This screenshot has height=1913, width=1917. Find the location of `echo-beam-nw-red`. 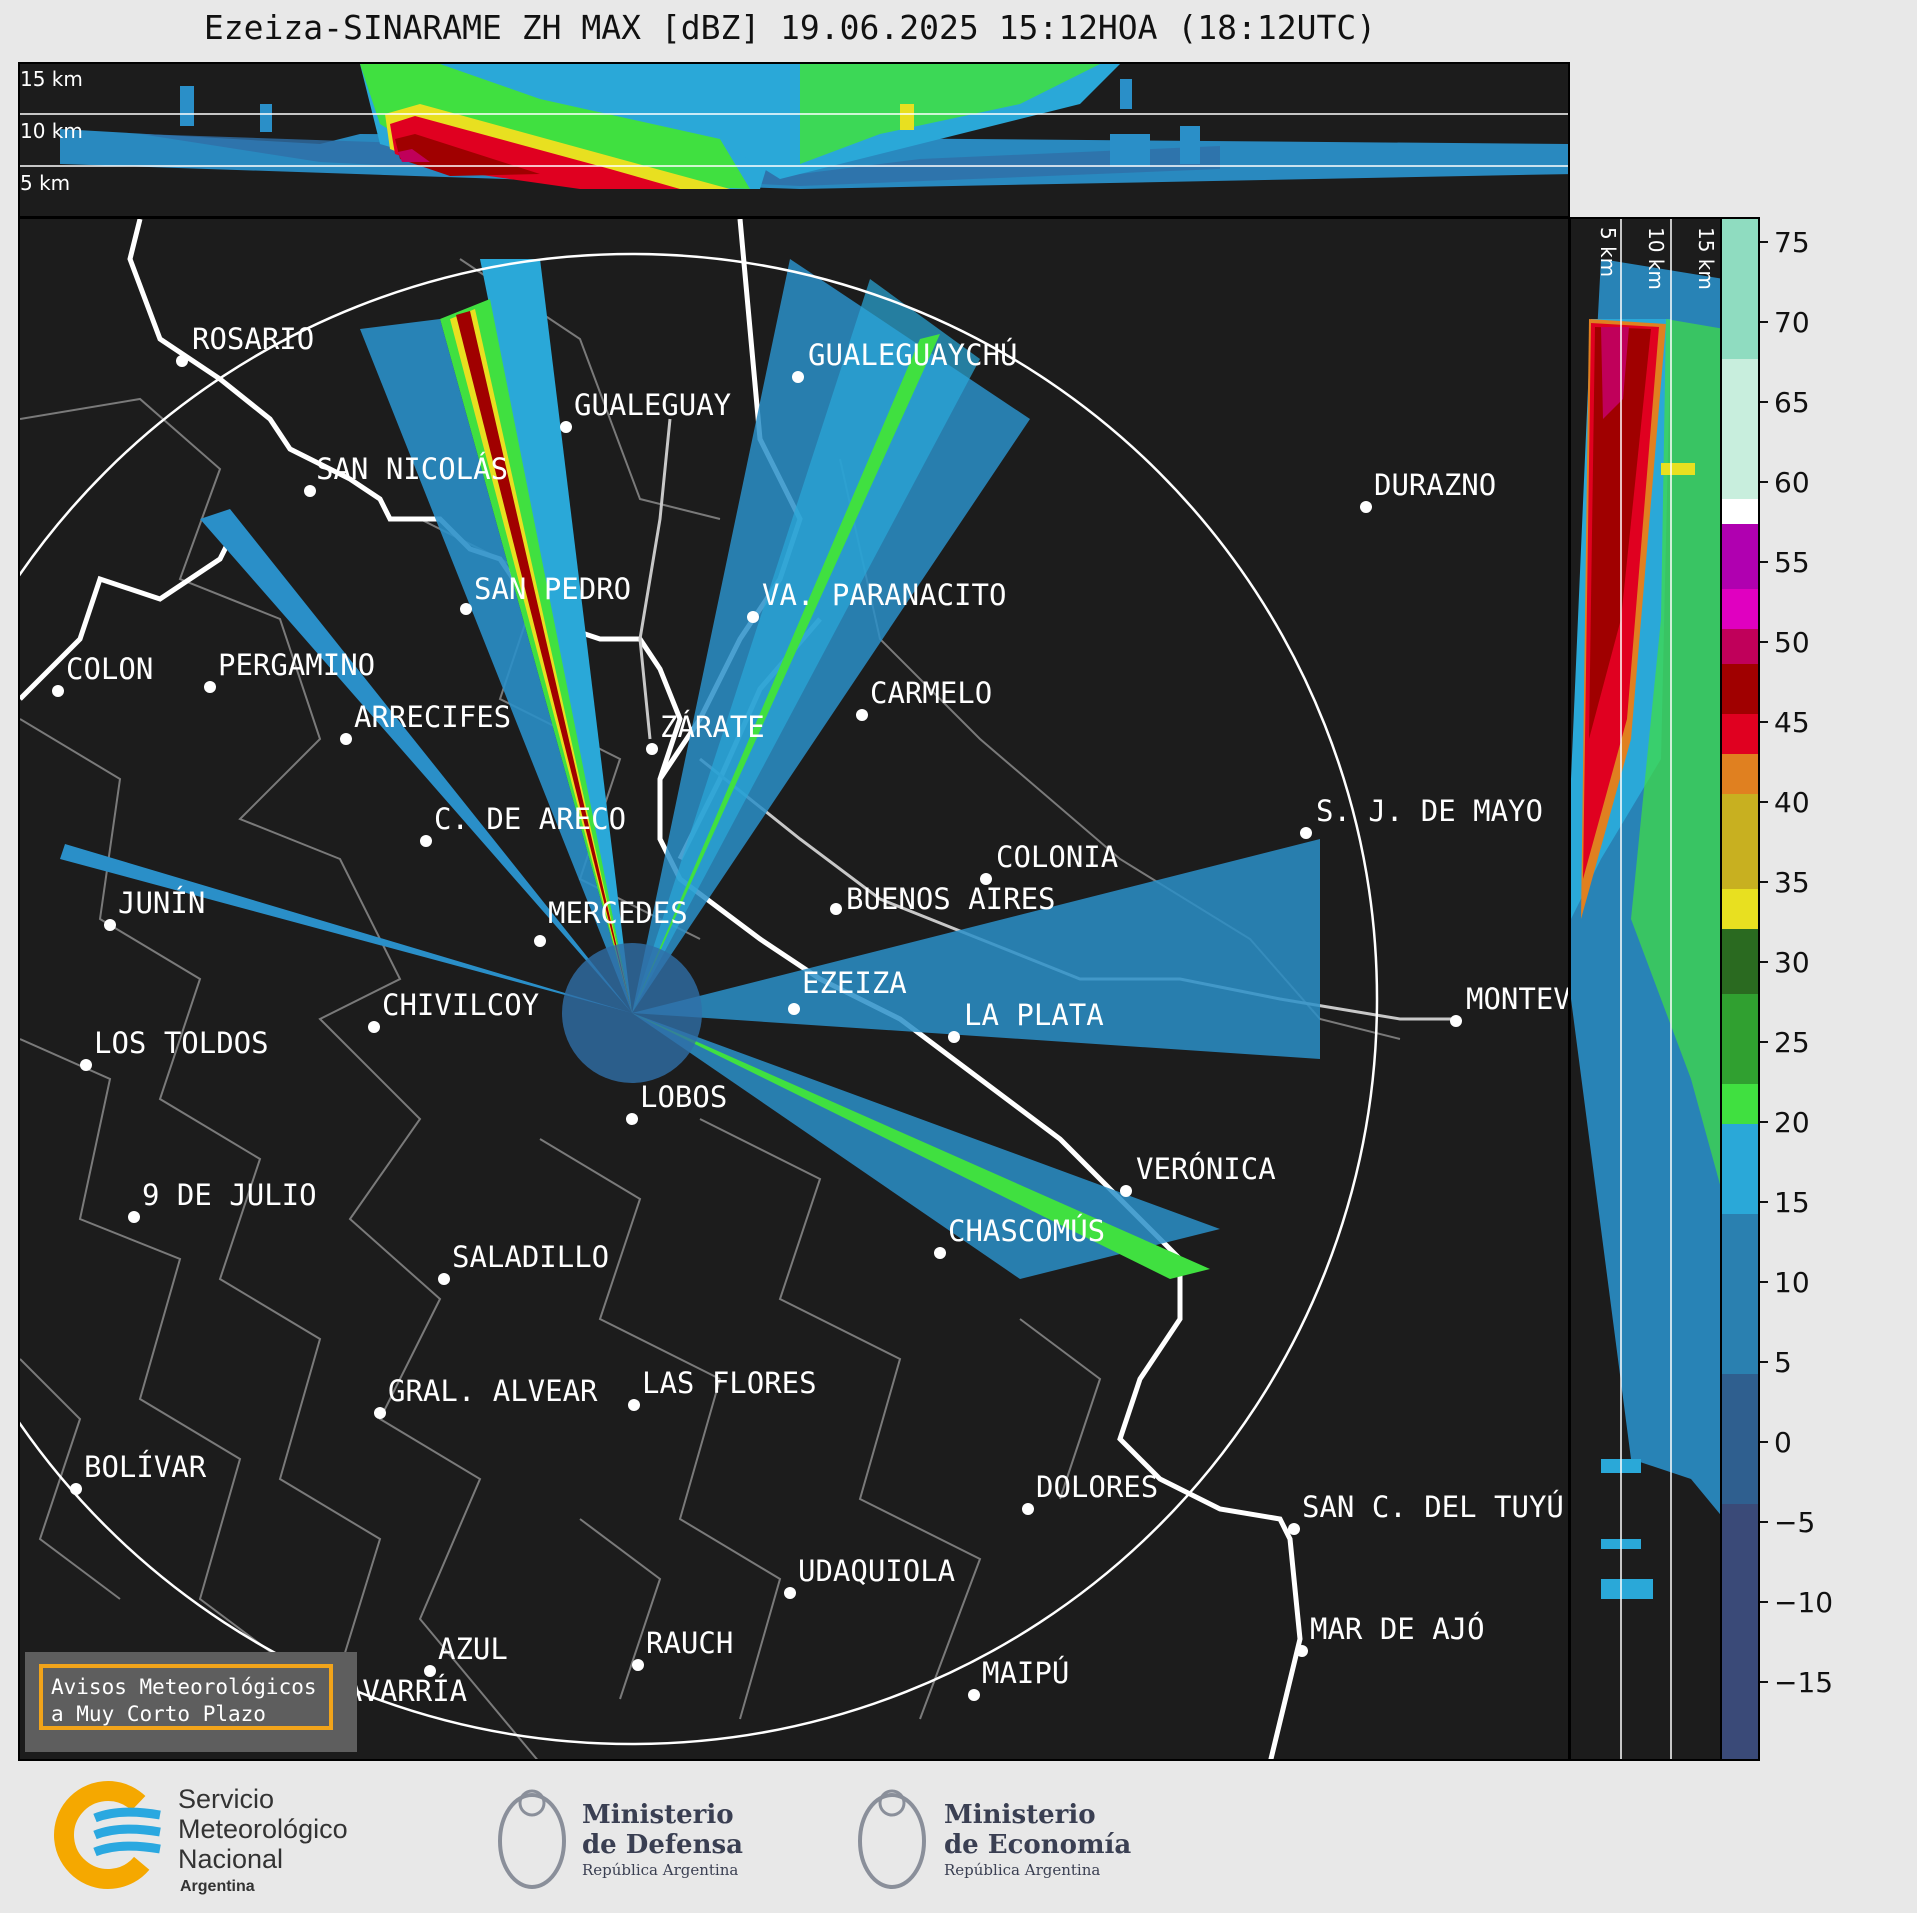

echo-beam-nw-red is located at coordinates (544, 662).